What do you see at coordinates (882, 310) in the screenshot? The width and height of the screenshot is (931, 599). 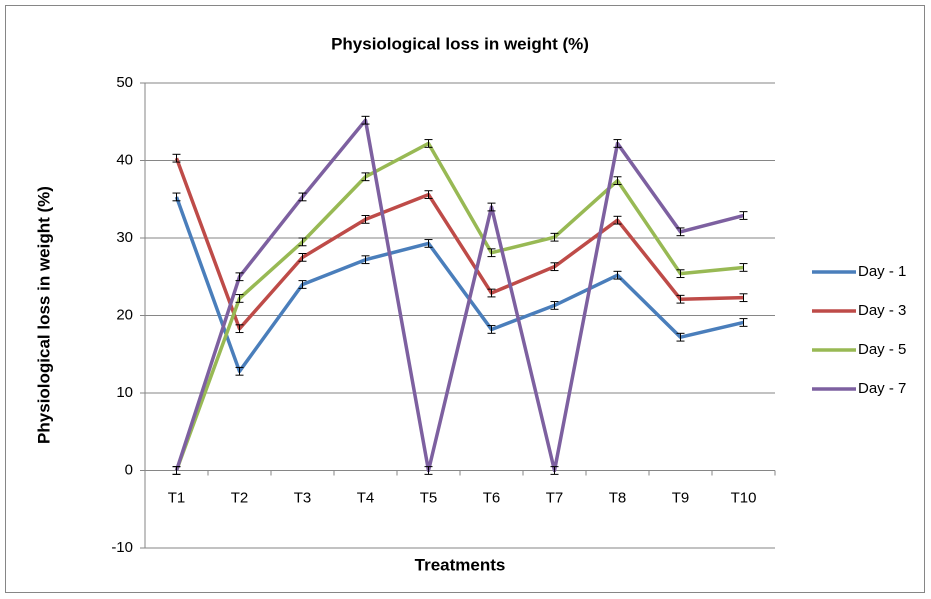 I see `legend-label: Day - 3` at bounding box center [882, 310].